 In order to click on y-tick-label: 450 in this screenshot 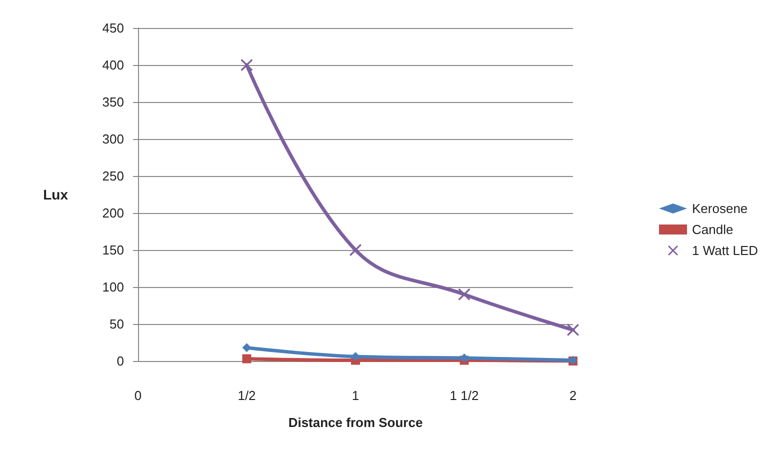, I will do `click(113, 28)`.